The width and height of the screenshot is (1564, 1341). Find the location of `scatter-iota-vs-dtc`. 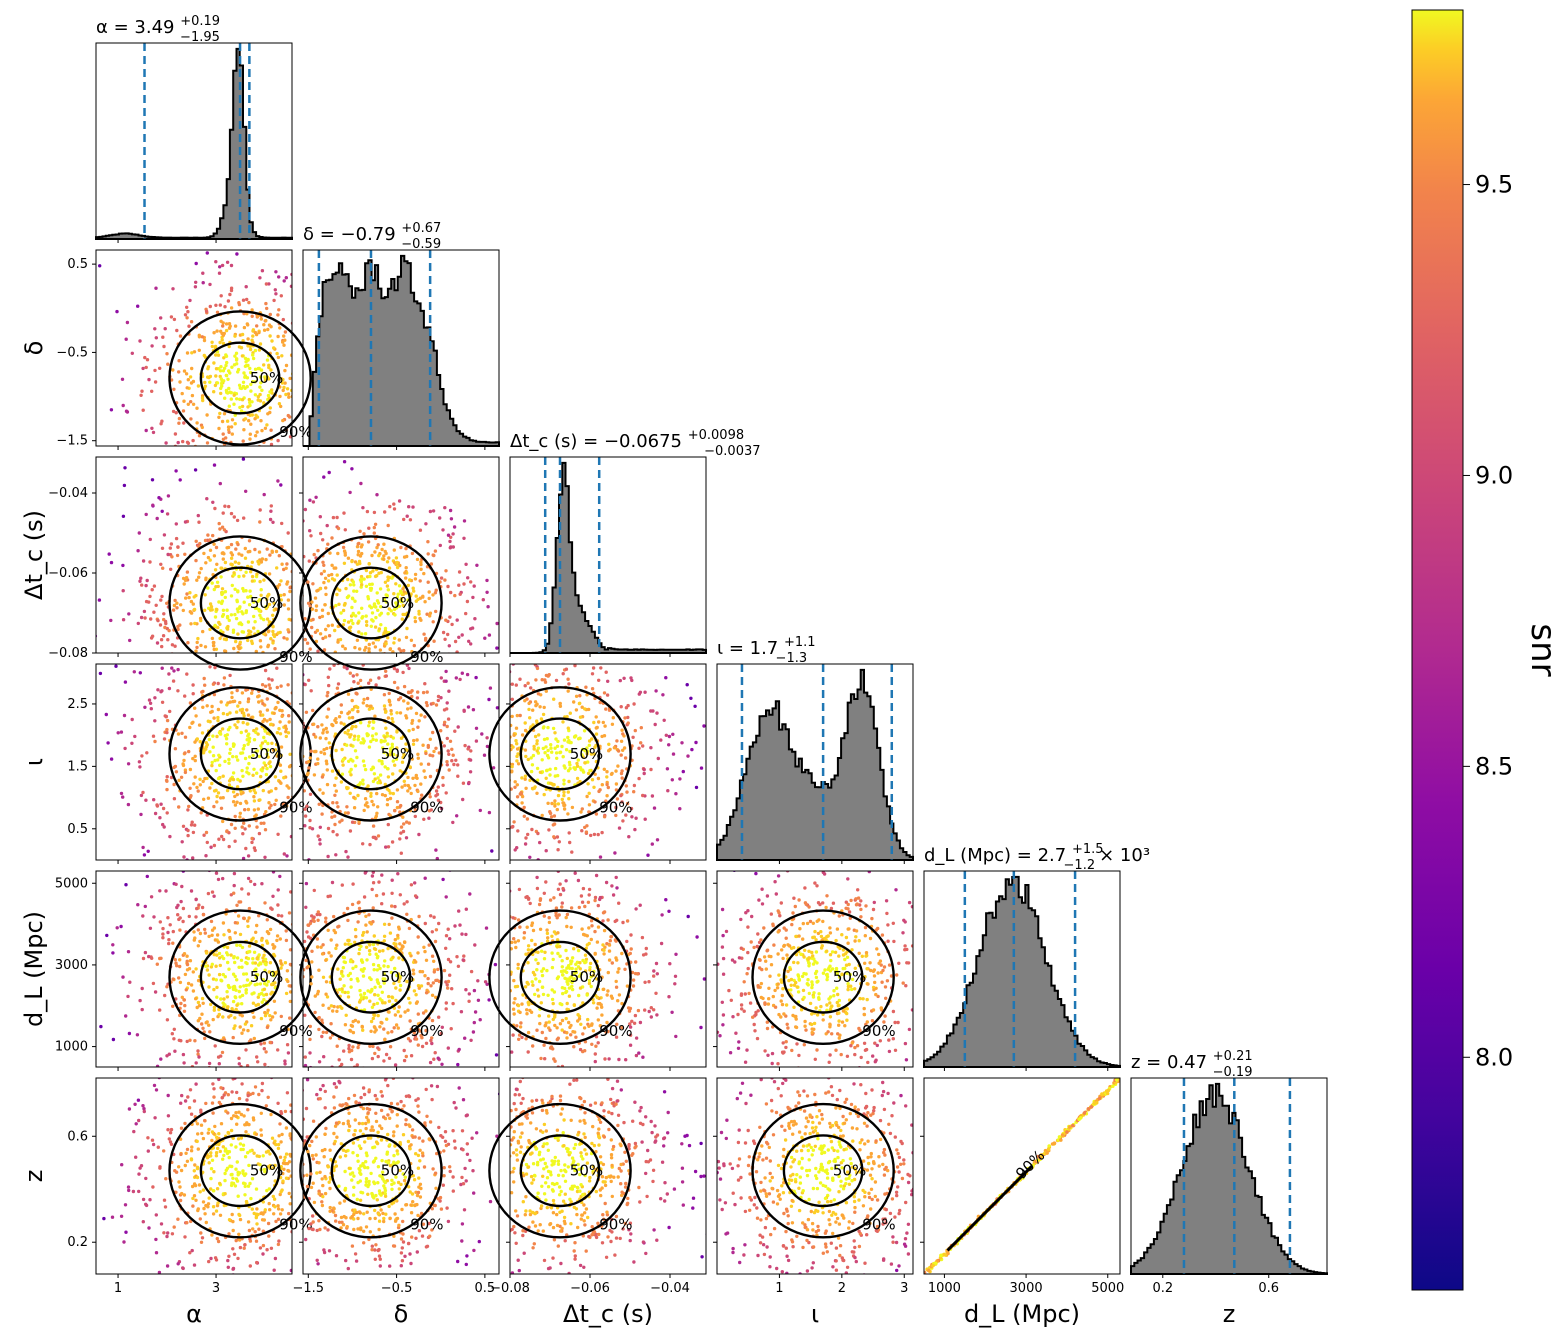

scatter-iota-vs-dtc is located at coordinates (608, 762).